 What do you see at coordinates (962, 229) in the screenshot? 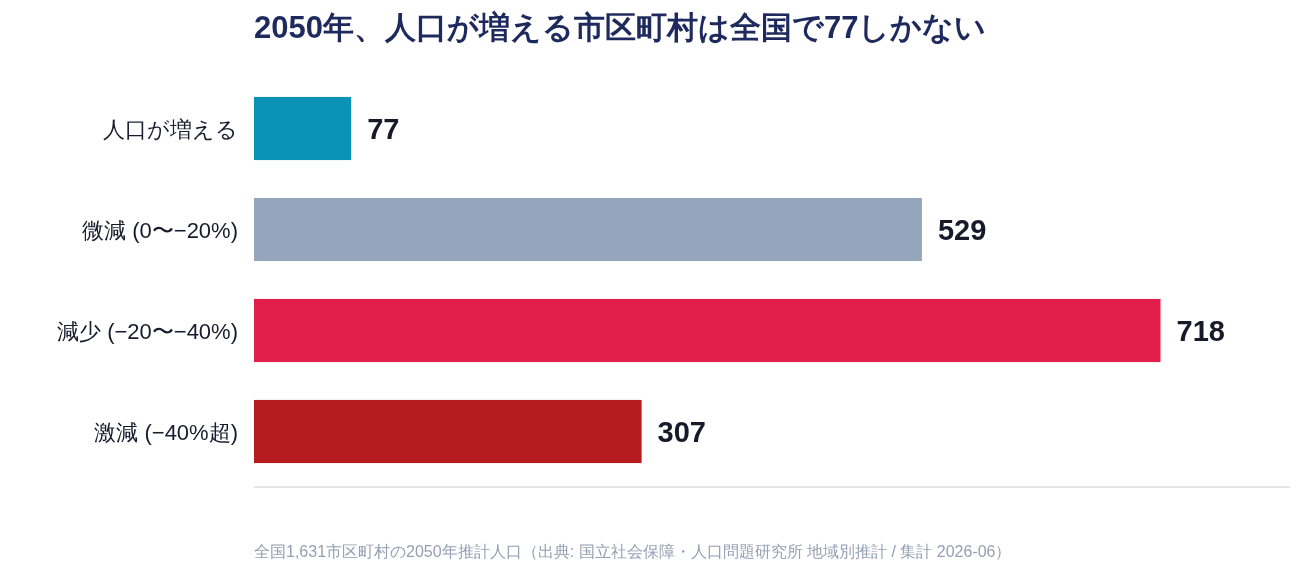
I see `data-label: 529` at bounding box center [962, 229].